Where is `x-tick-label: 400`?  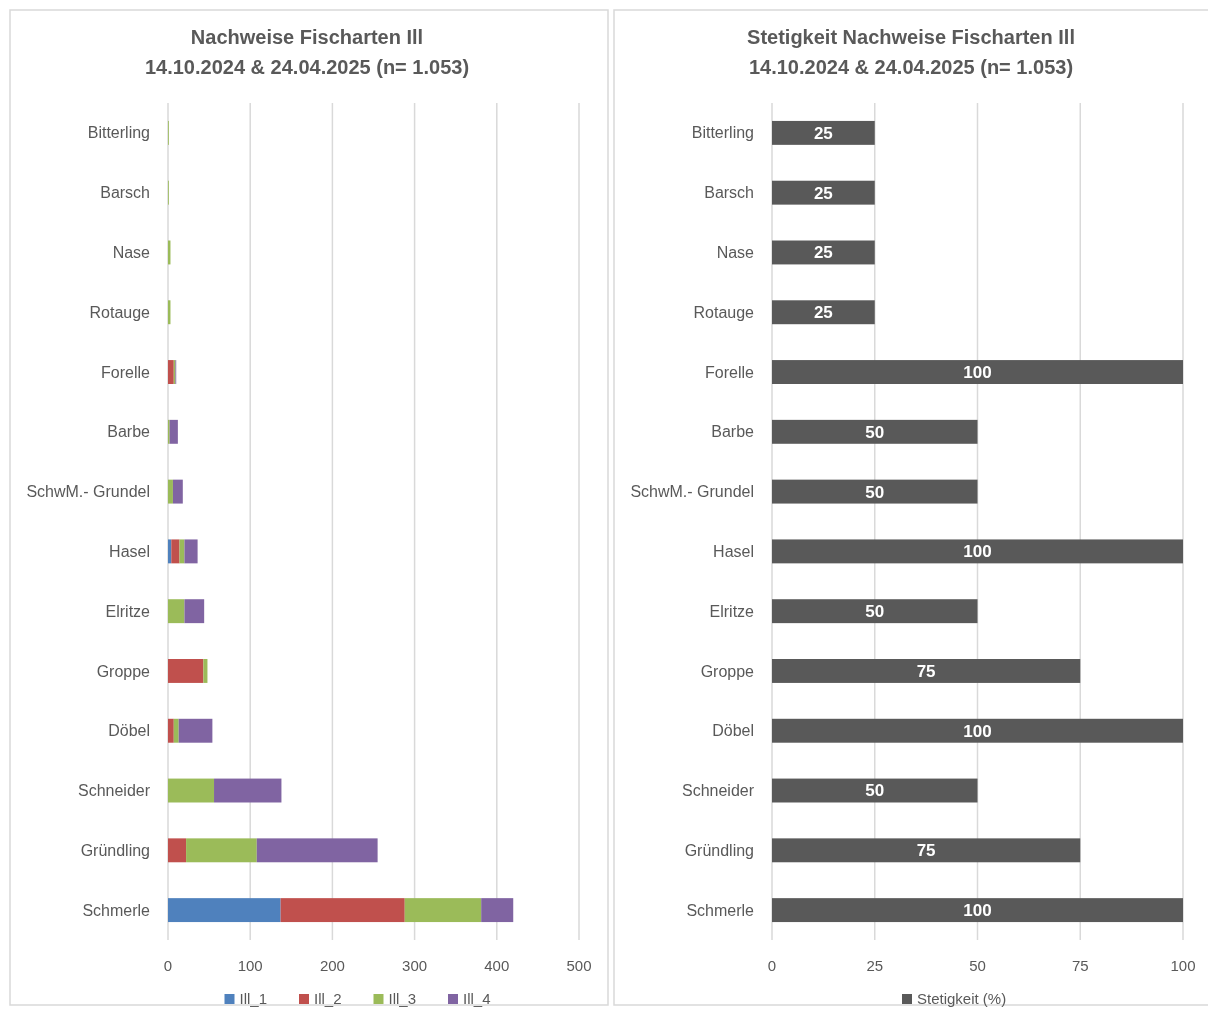 x-tick-label: 400 is located at coordinates (497, 965).